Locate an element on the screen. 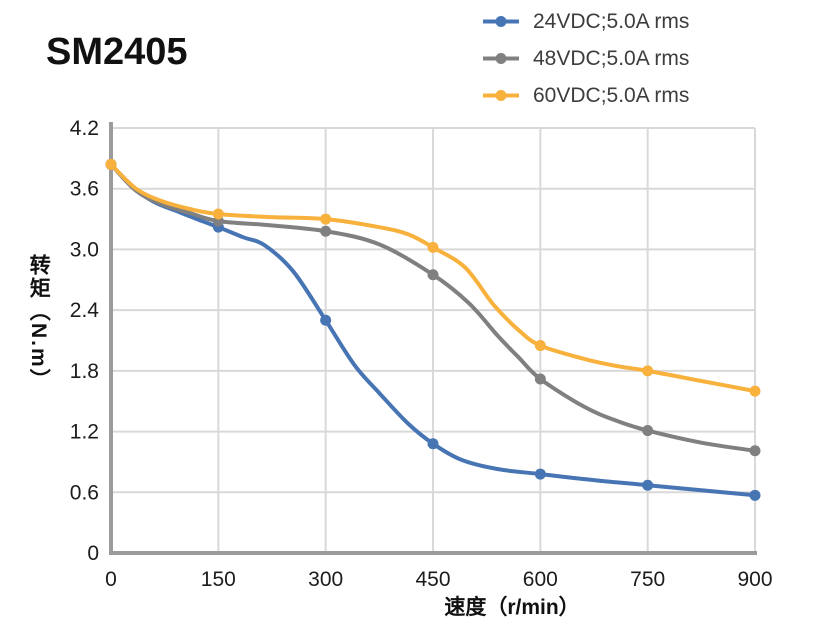 The width and height of the screenshot is (831, 640). data-marker-48VDC;5.0A rms-x750 is located at coordinates (648, 431).